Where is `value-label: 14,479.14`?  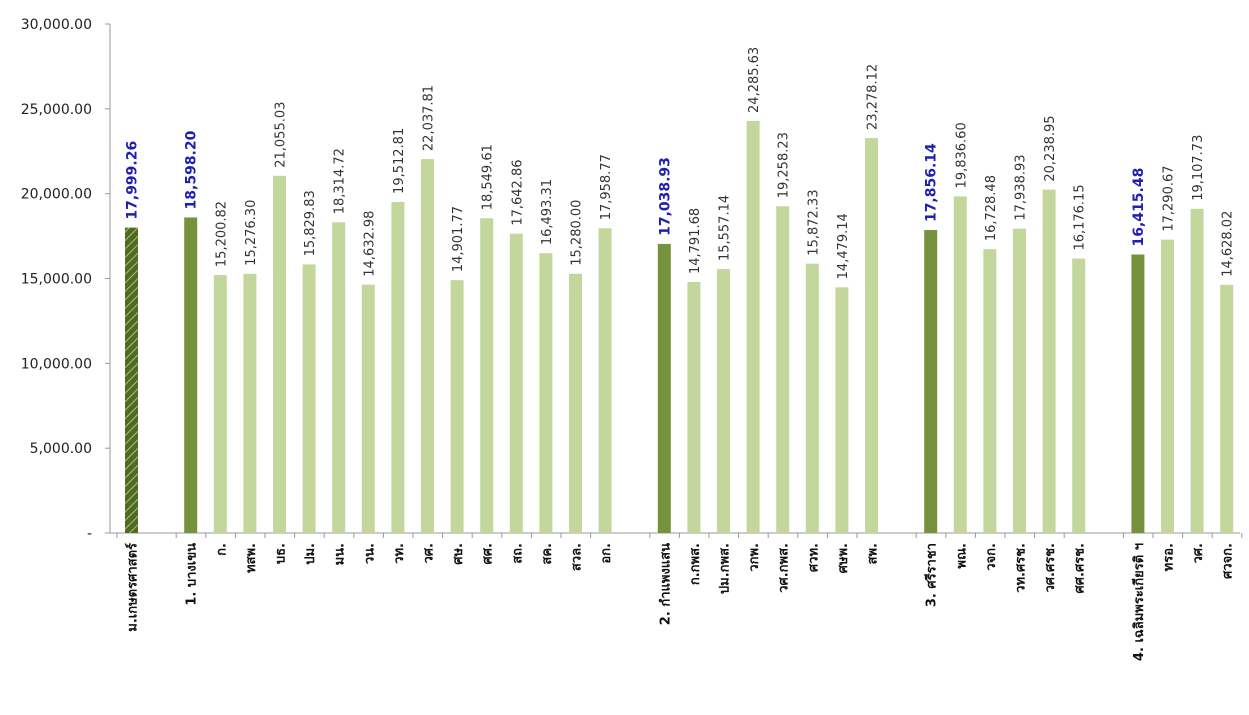
value-label: 14,479.14 is located at coordinates (843, 246).